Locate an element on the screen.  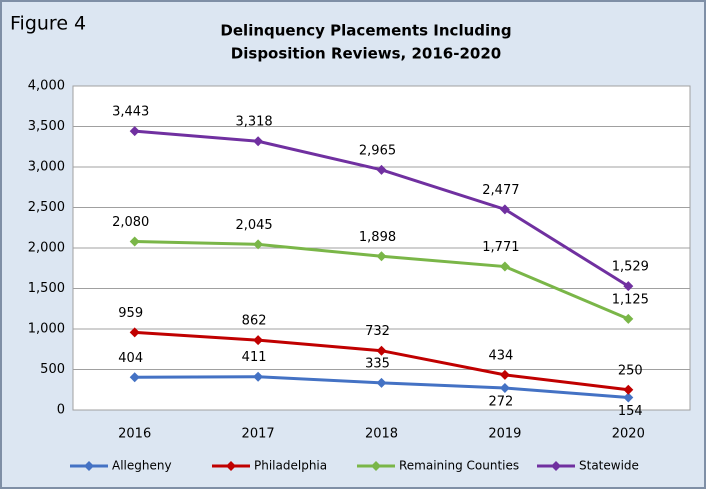
y-tick-label: 3,000 is located at coordinates (46, 167).